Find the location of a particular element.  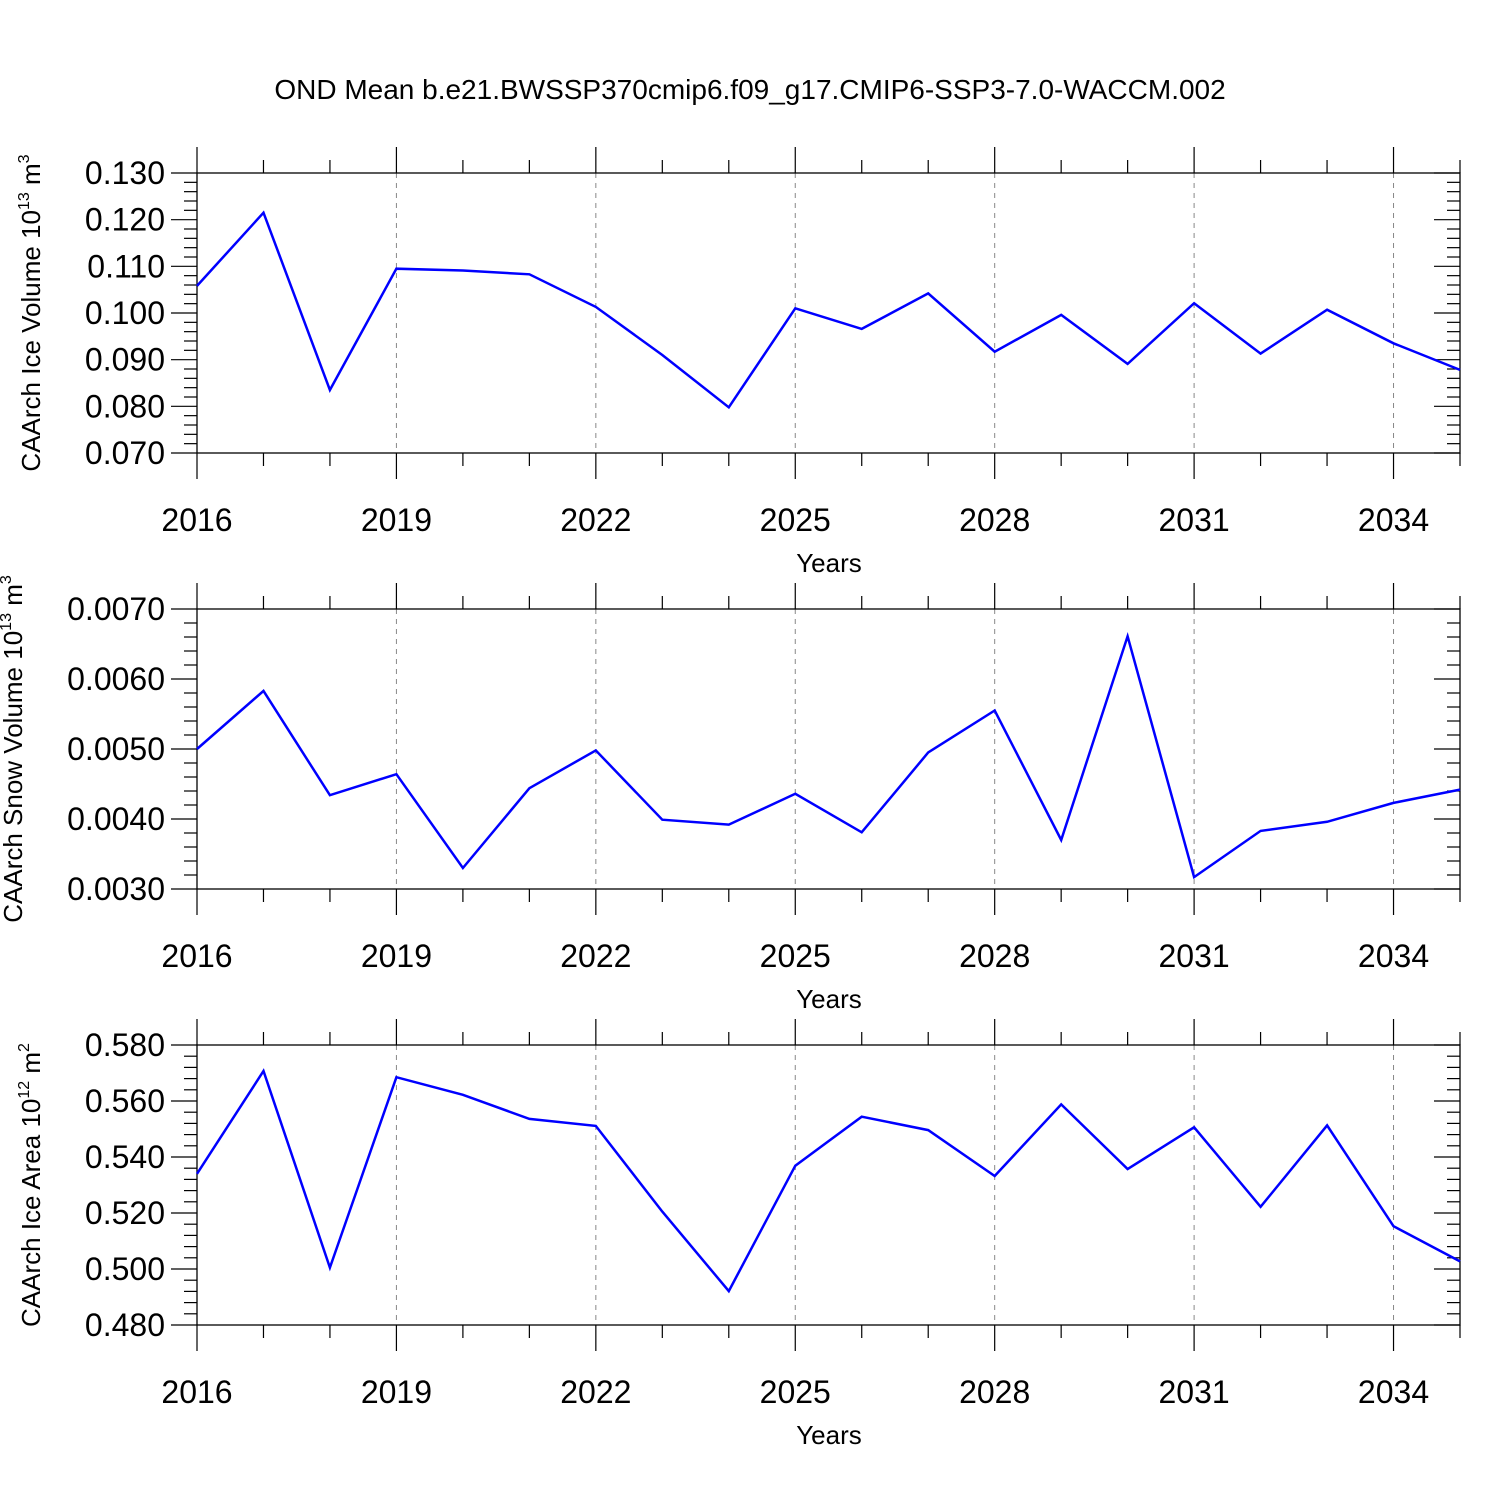

y-tick-label: 0.0040 is located at coordinates (116, 819).